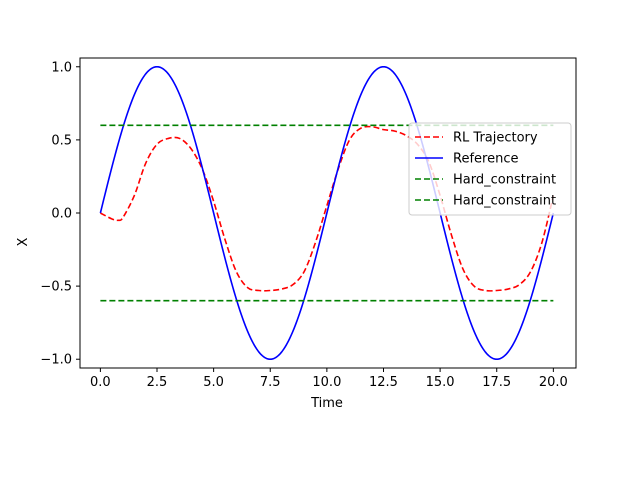 This screenshot has width=640, height=480. I want to click on y-tick-label: 1.0, so click(61, 67).